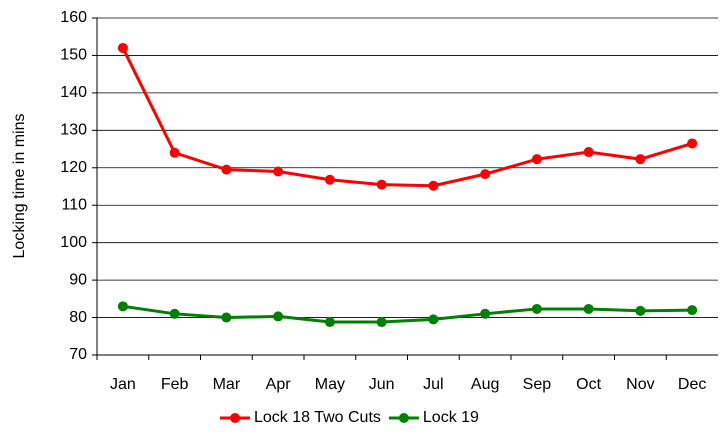 This screenshot has width=723, height=437. What do you see at coordinates (78, 279) in the screenshot?
I see `y-tick-label: 90` at bounding box center [78, 279].